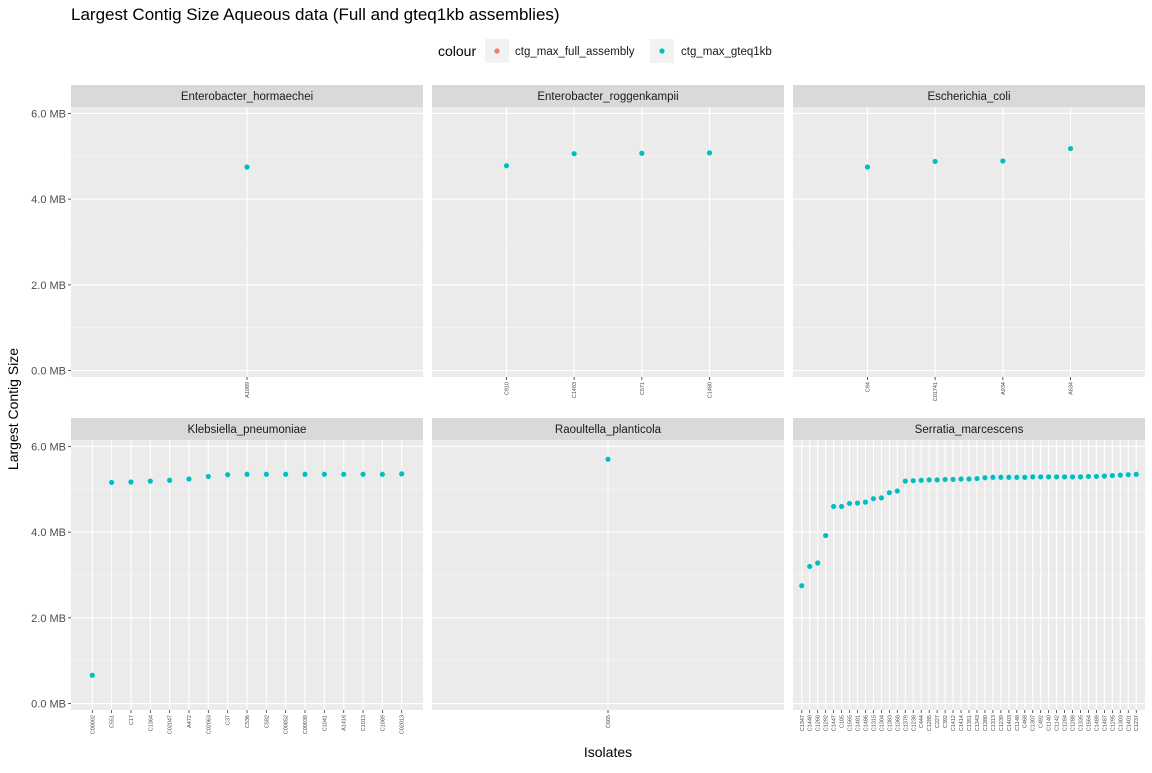  What do you see at coordinates (1004, 388) in the screenshot?
I see `x-tick-label: A934` at bounding box center [1004, 388].